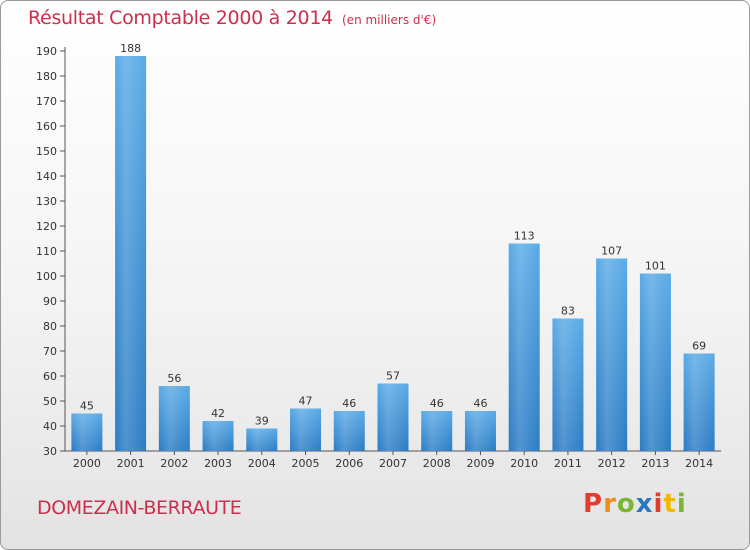  What do you see at coordinates (306, 401) in the screenshot?
I see `data-label-2005: 47` at bounding box center [306, 401].